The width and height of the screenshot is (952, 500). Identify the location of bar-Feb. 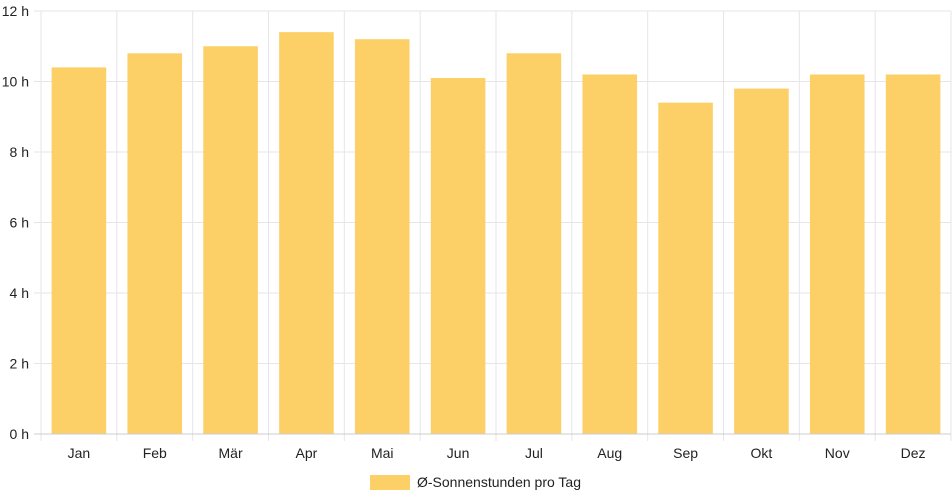
(155, 244).